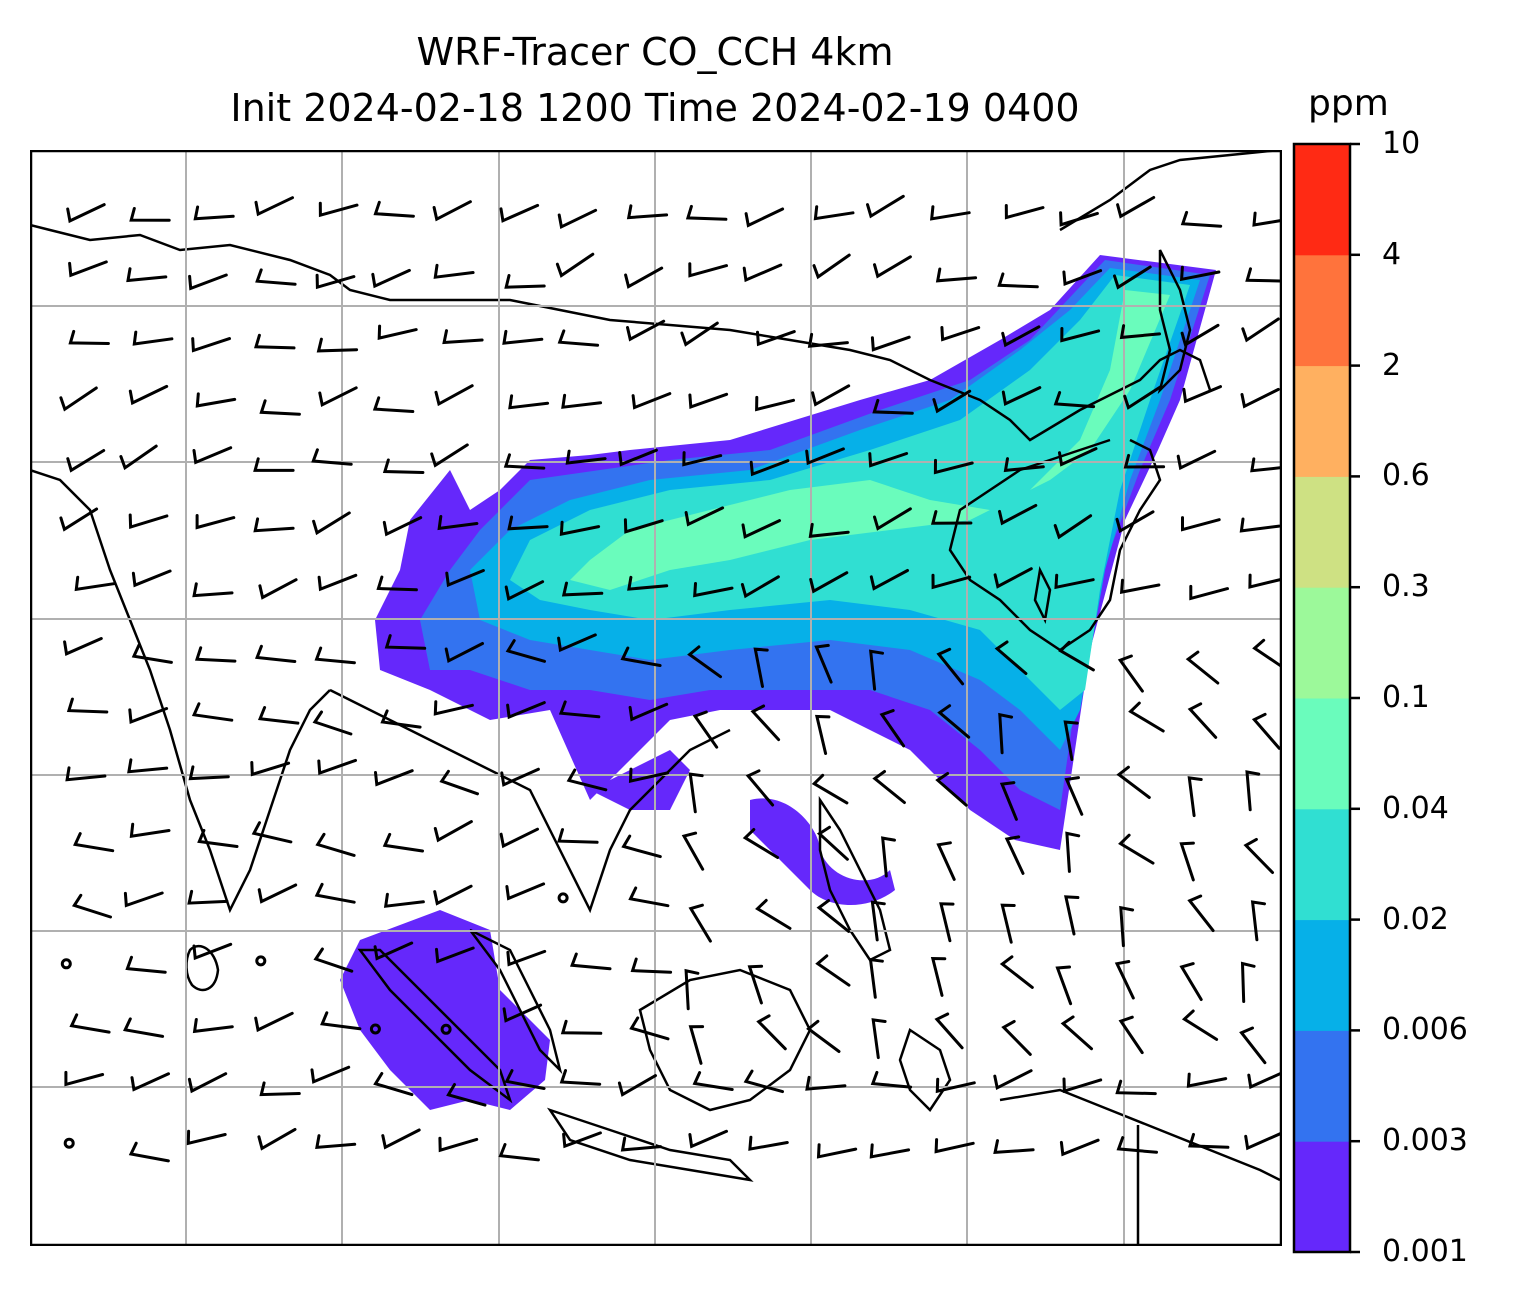 This screenshot has width=1528, height=1306. I want to click on colorbar-tick-label: 0.1, so click(1406, 697).